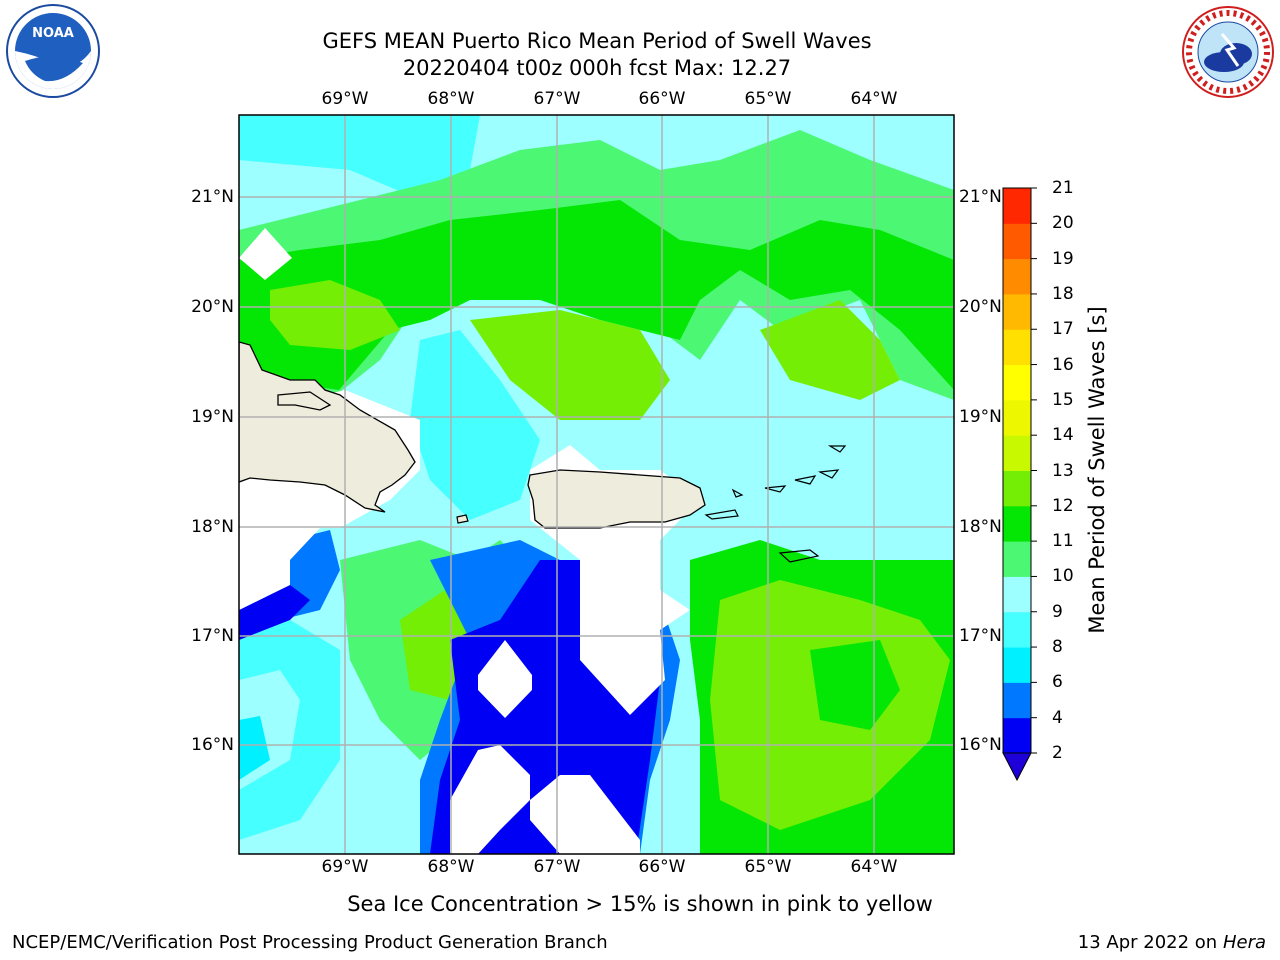 The width and height of the screenshot is (1280, 960). Describe the element at coordinates (1063, 293) in the screenshot. I see `colorbar-tick-label: 18` at that location.